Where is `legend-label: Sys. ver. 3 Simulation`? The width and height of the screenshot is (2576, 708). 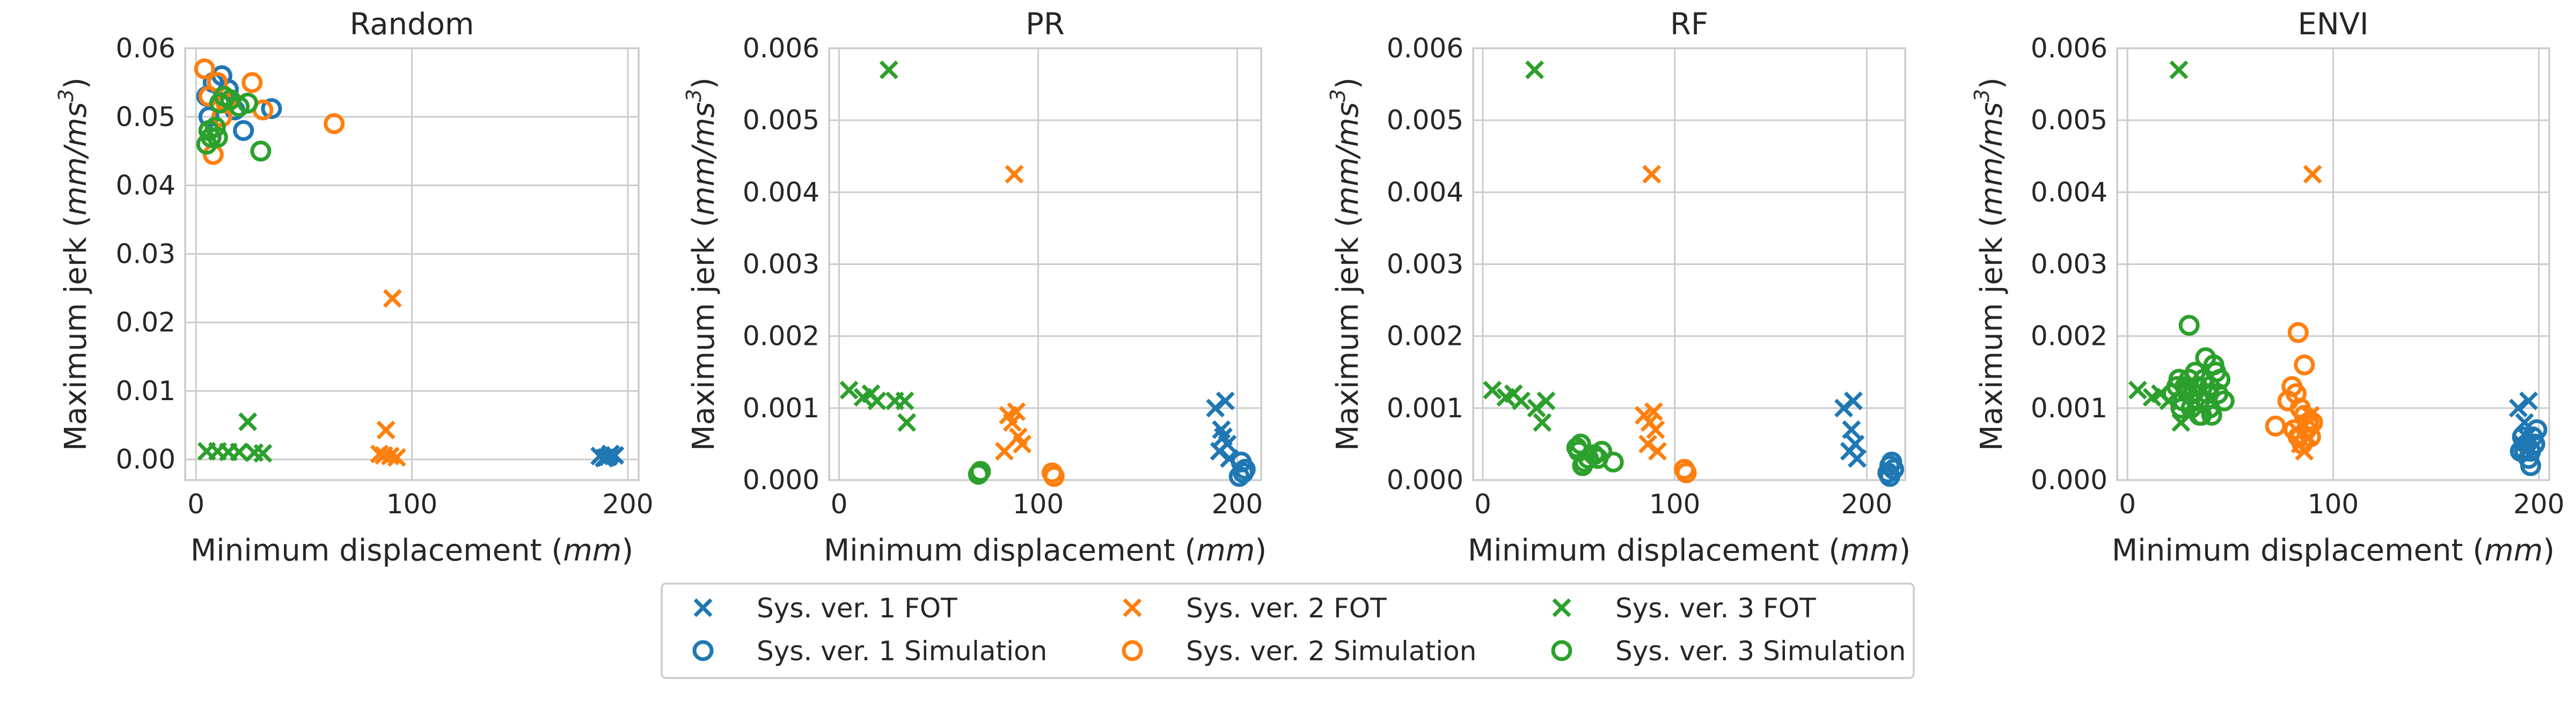
legend-label: Sys. ver. 3 Simulation is located at coordinates (1760, 651).